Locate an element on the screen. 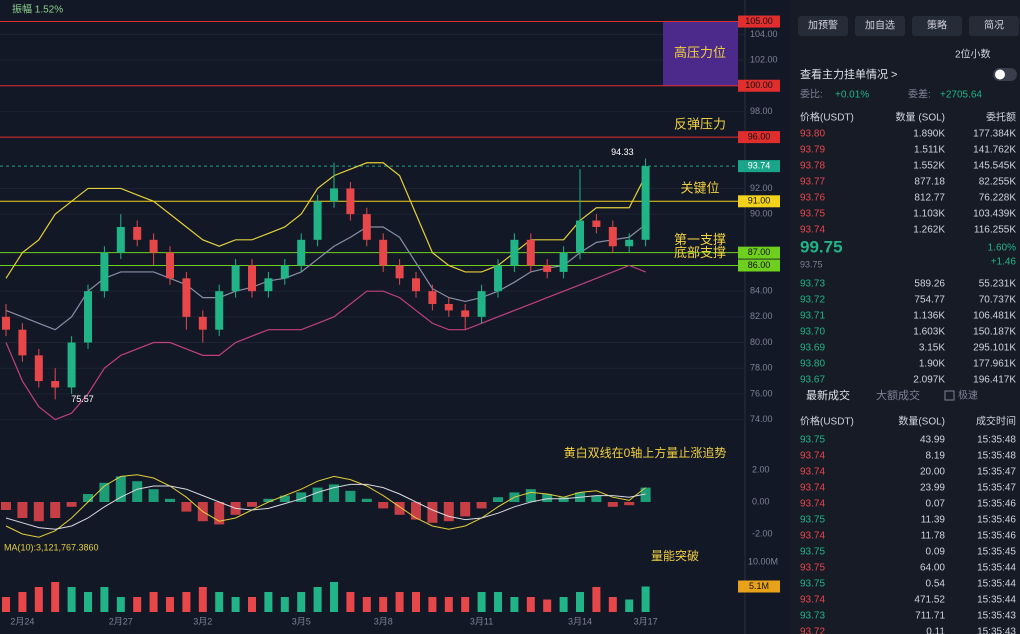 This screenshot has height=634, width=1020. trade-time: 15:35:46 is located at coordinates (996, 520).